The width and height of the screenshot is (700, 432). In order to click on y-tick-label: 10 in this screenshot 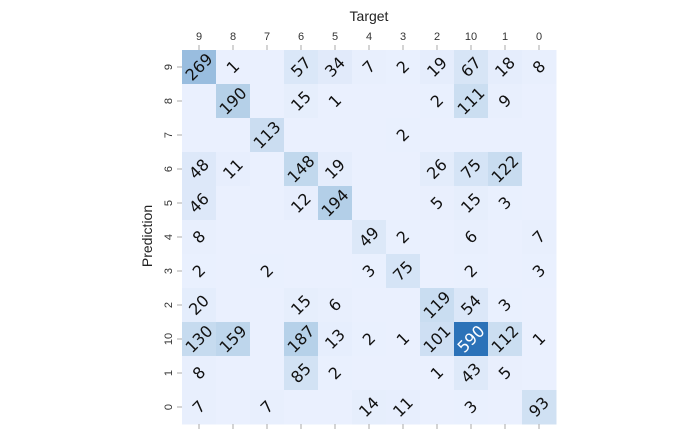, I will do `click(169, 339)`.